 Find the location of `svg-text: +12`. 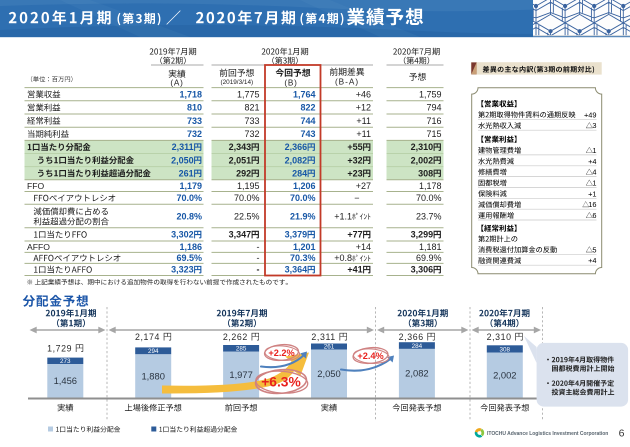

svg-text: +12 is located at coordinates (363, 108).